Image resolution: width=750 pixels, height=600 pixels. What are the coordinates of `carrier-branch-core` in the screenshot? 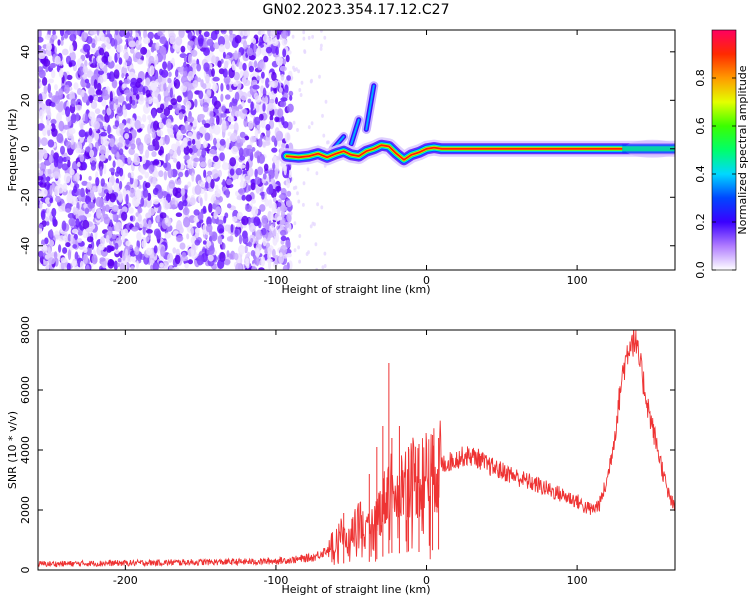 It's located at (370, 107).